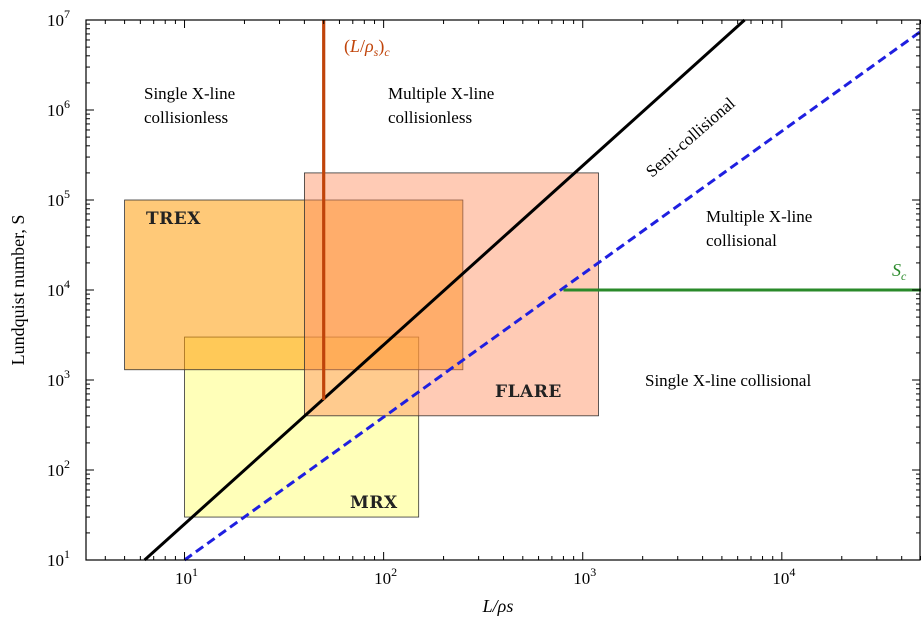 The width and height of the screenshot is (921, 621). What do you see at coordinates (741, 240) in the screenshot?
I see `annotation-multiple-collisional-2: collisional` at bounding box center [741, 240].